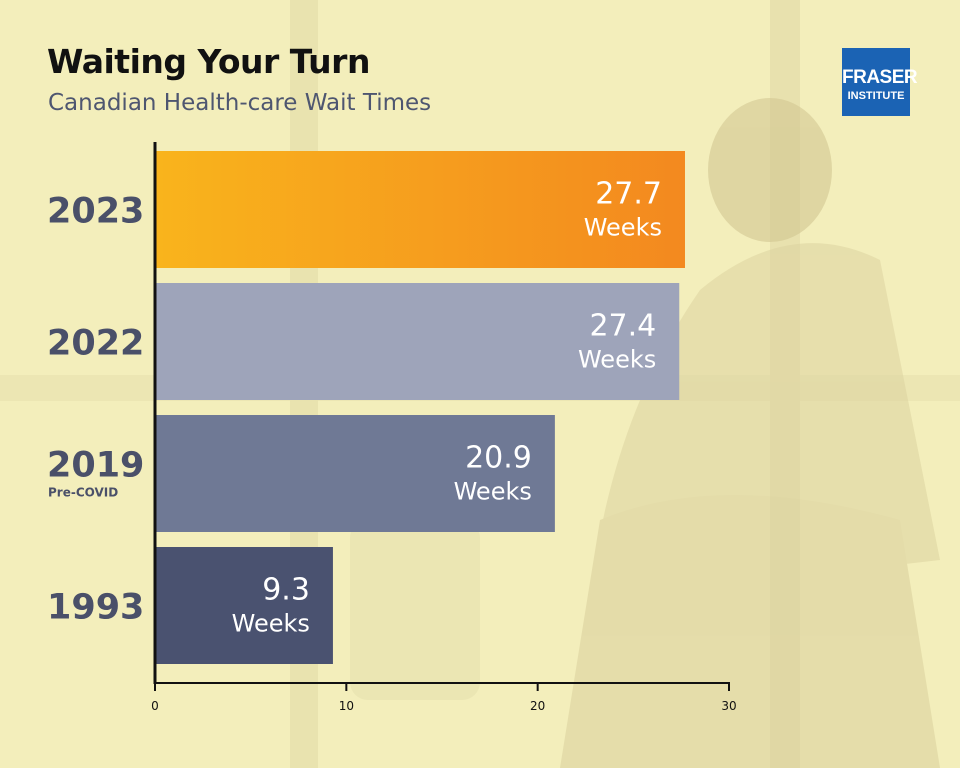  What do you see at coordinates (628, 194) in the screenshot?
I see `value-label-2023: 27.7` at bounding box center [628, 194].